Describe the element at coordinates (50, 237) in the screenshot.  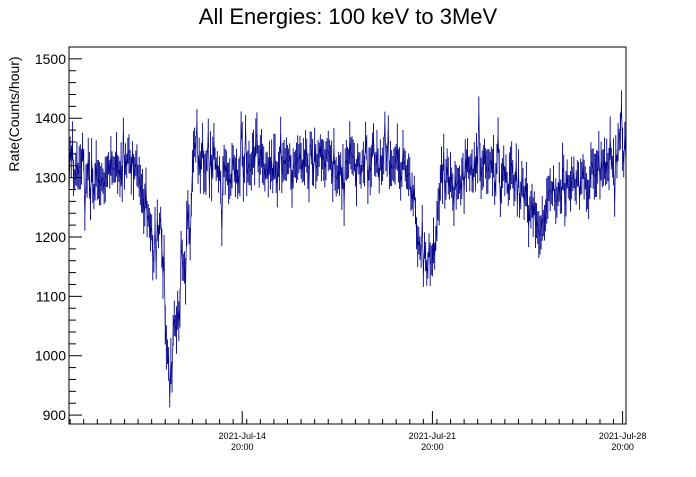
I see `y-tick-label: 1200` at that location.